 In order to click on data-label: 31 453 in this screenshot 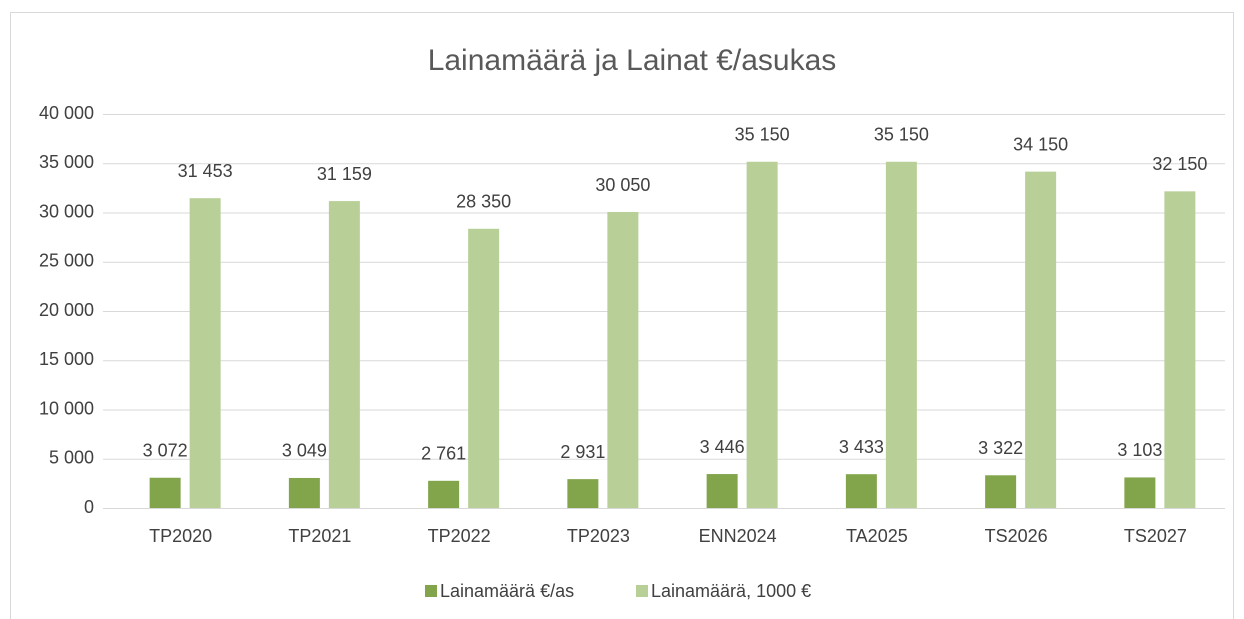, I will do `click(205, 171)`.